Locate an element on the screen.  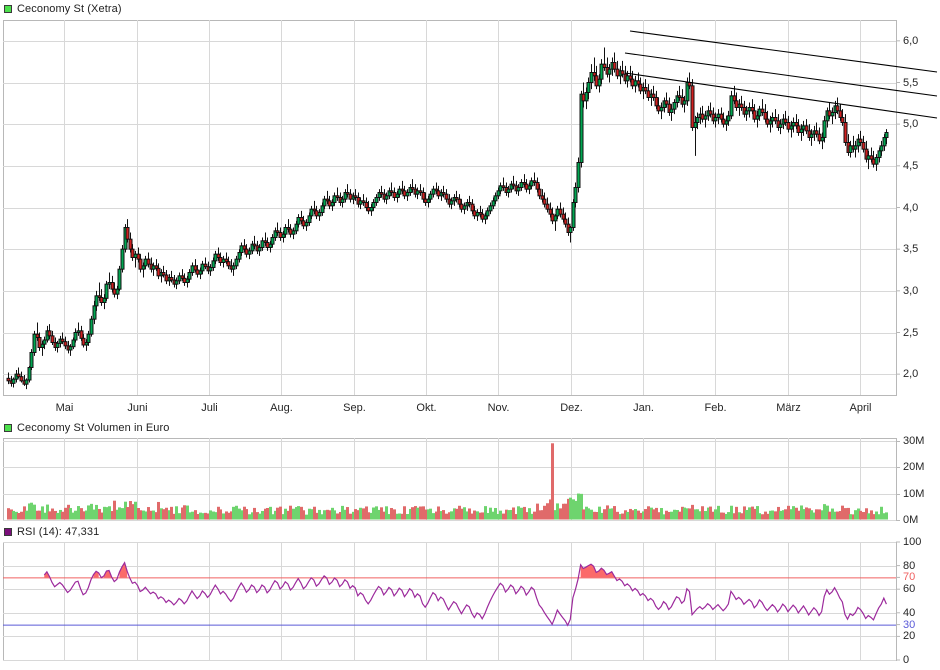
price-x-tick: Okt. is located at coordinates (426, 408).